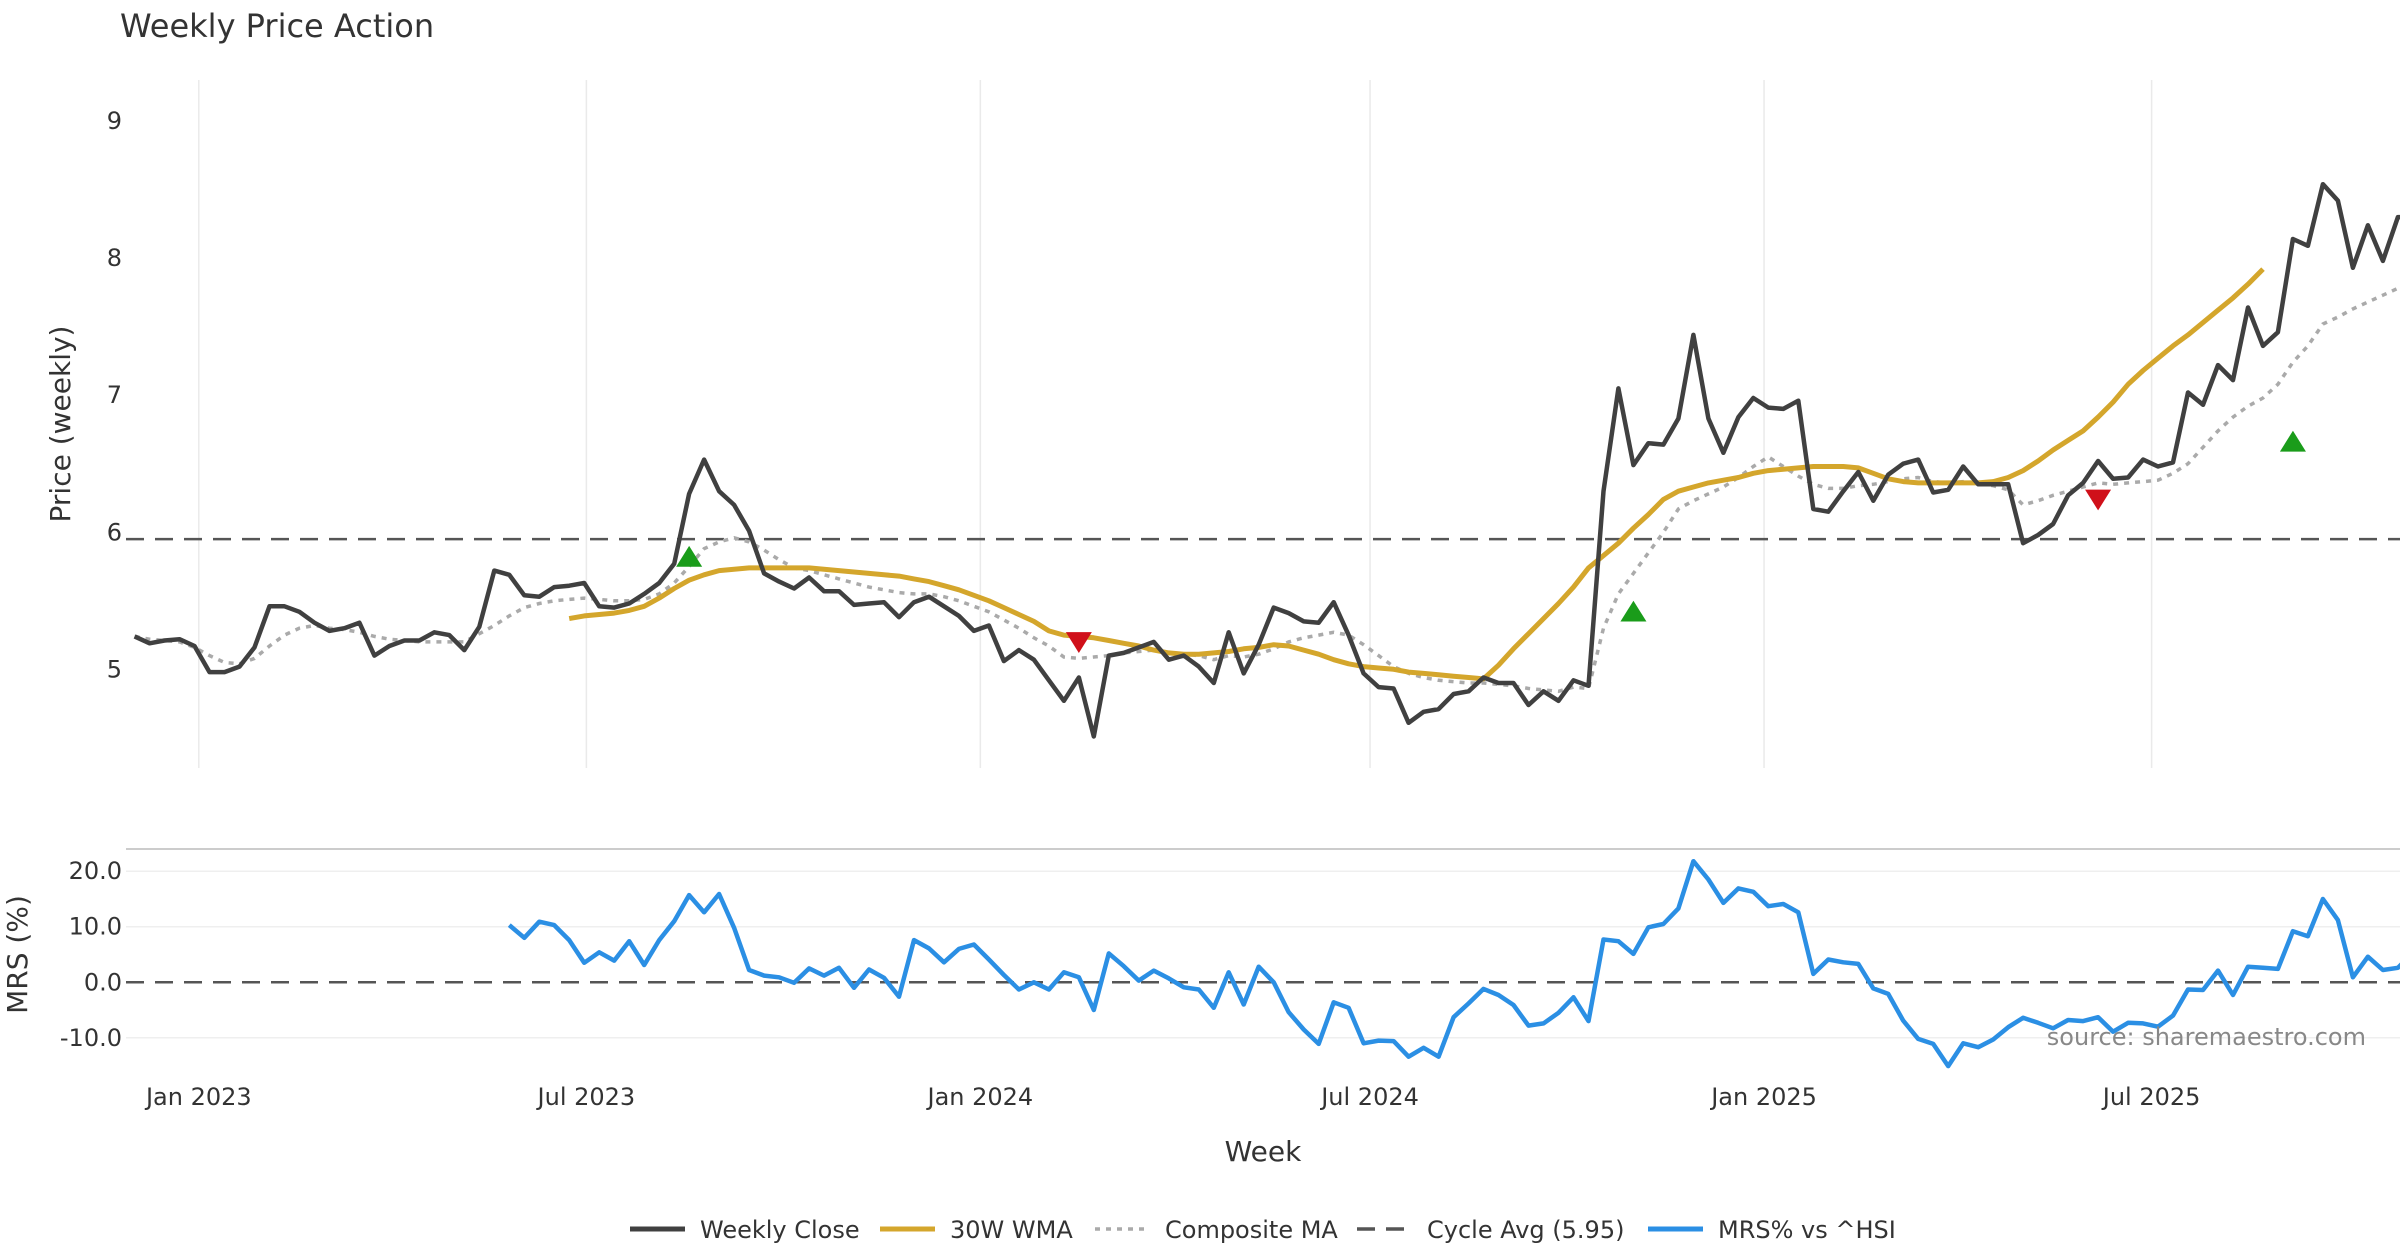  I want to click on price-y-tick-label: 7, so click(114, 395).